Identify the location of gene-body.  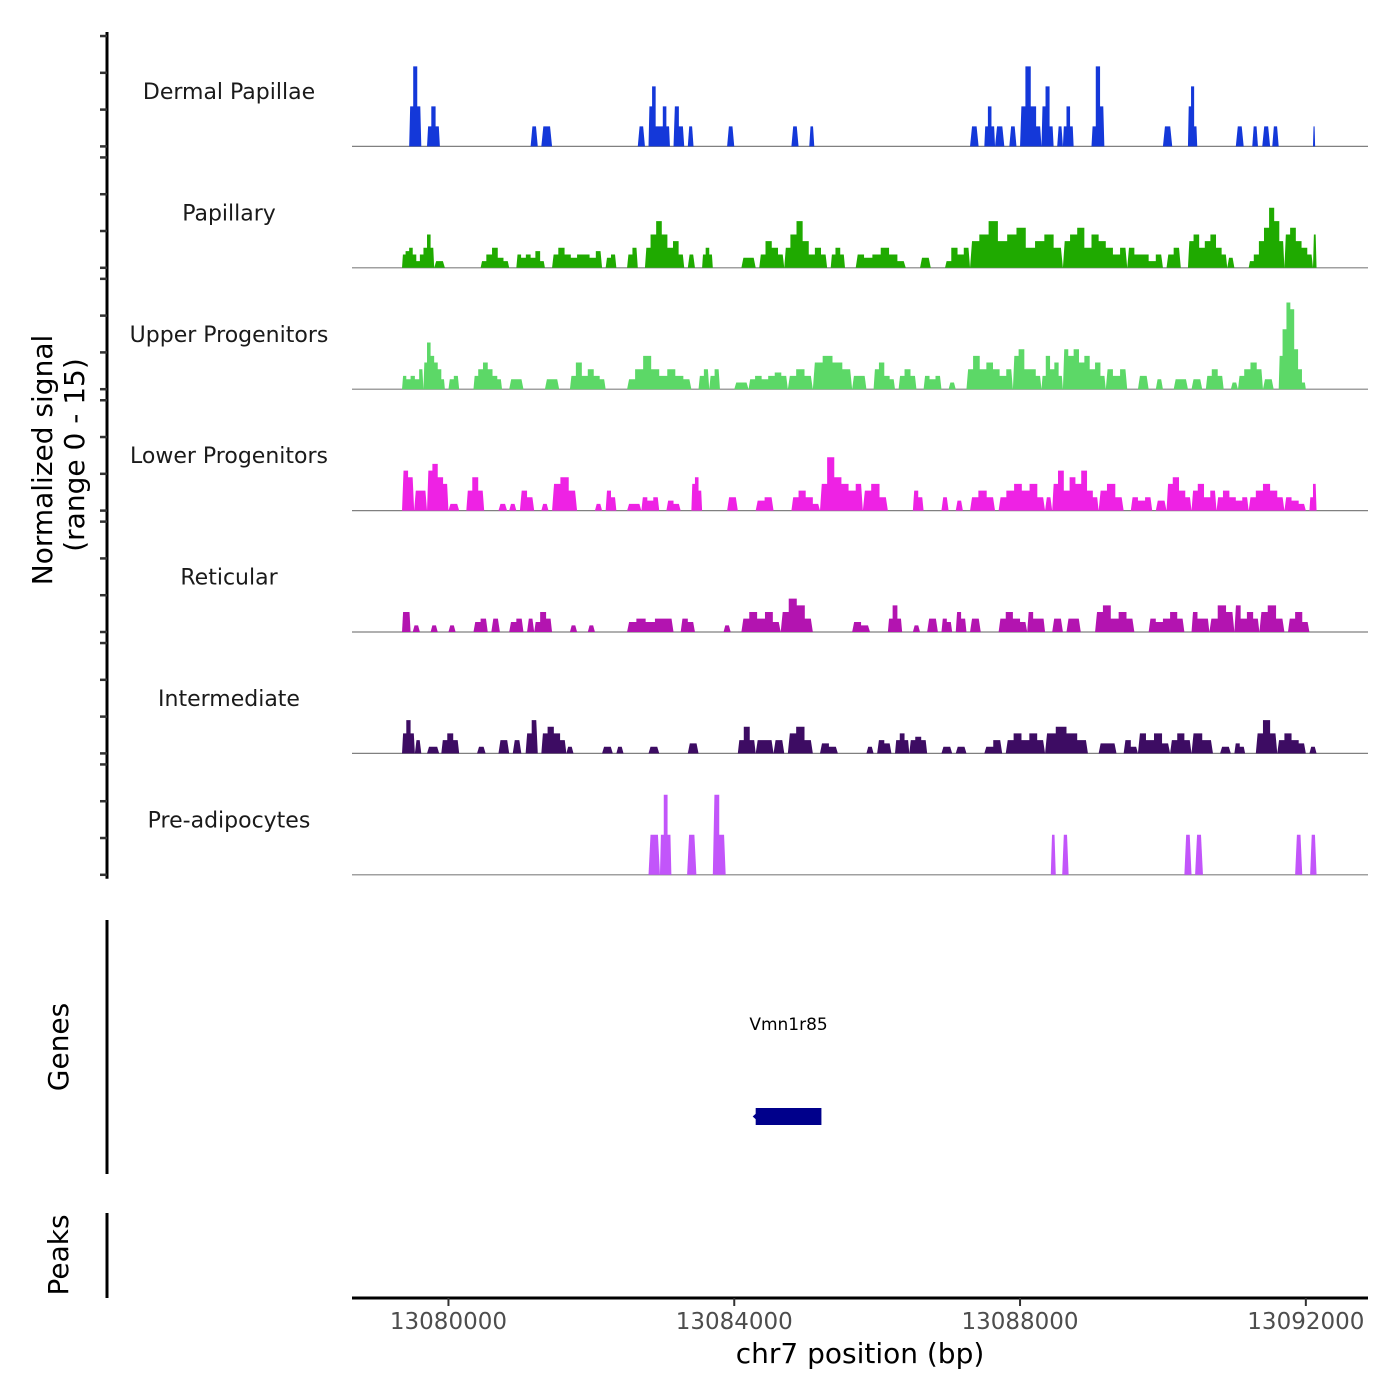
(788, 1116).